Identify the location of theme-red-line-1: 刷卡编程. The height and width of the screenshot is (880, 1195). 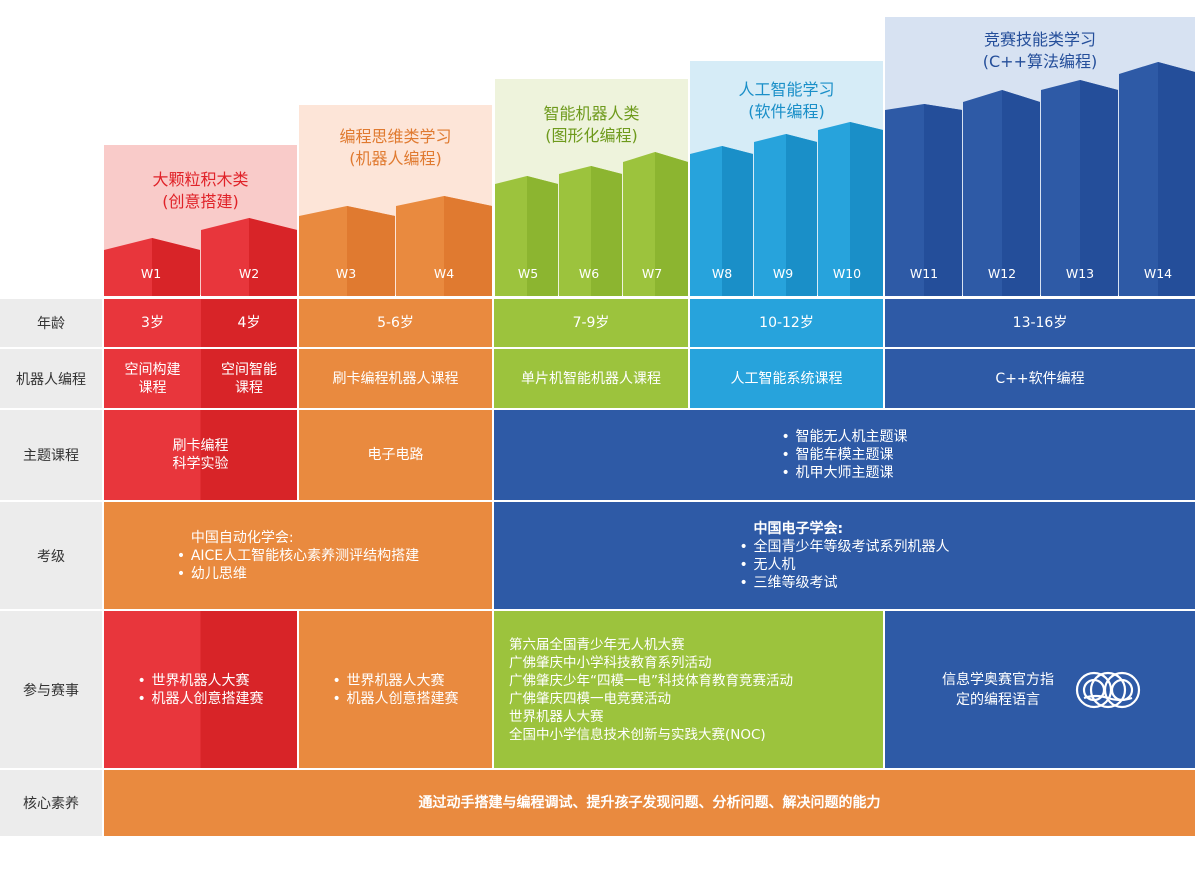
(200, 446).